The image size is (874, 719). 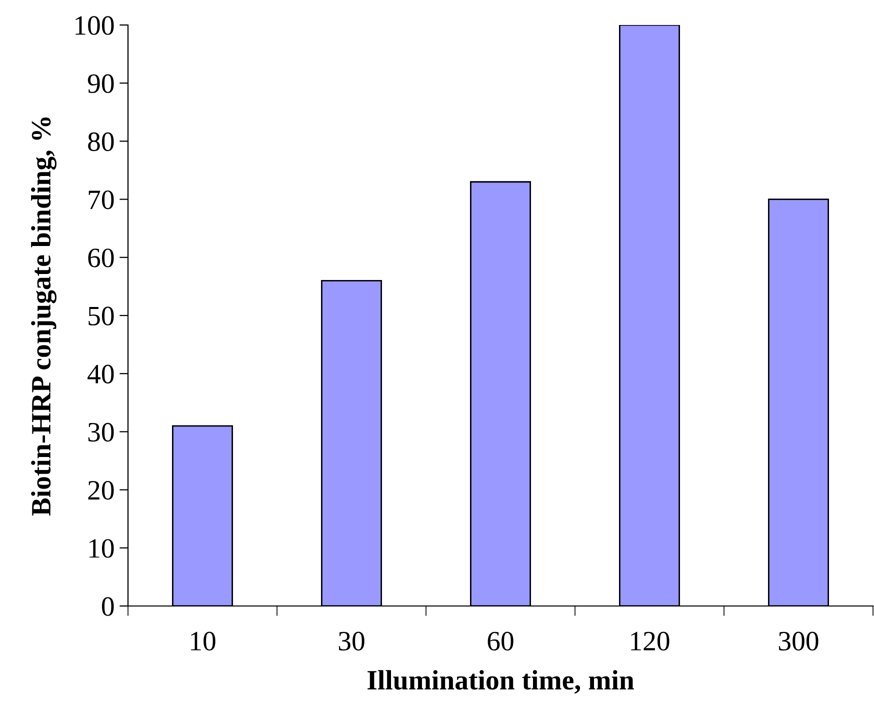 I want to click on y-tick-label: 100, so click(x=95, y=25).